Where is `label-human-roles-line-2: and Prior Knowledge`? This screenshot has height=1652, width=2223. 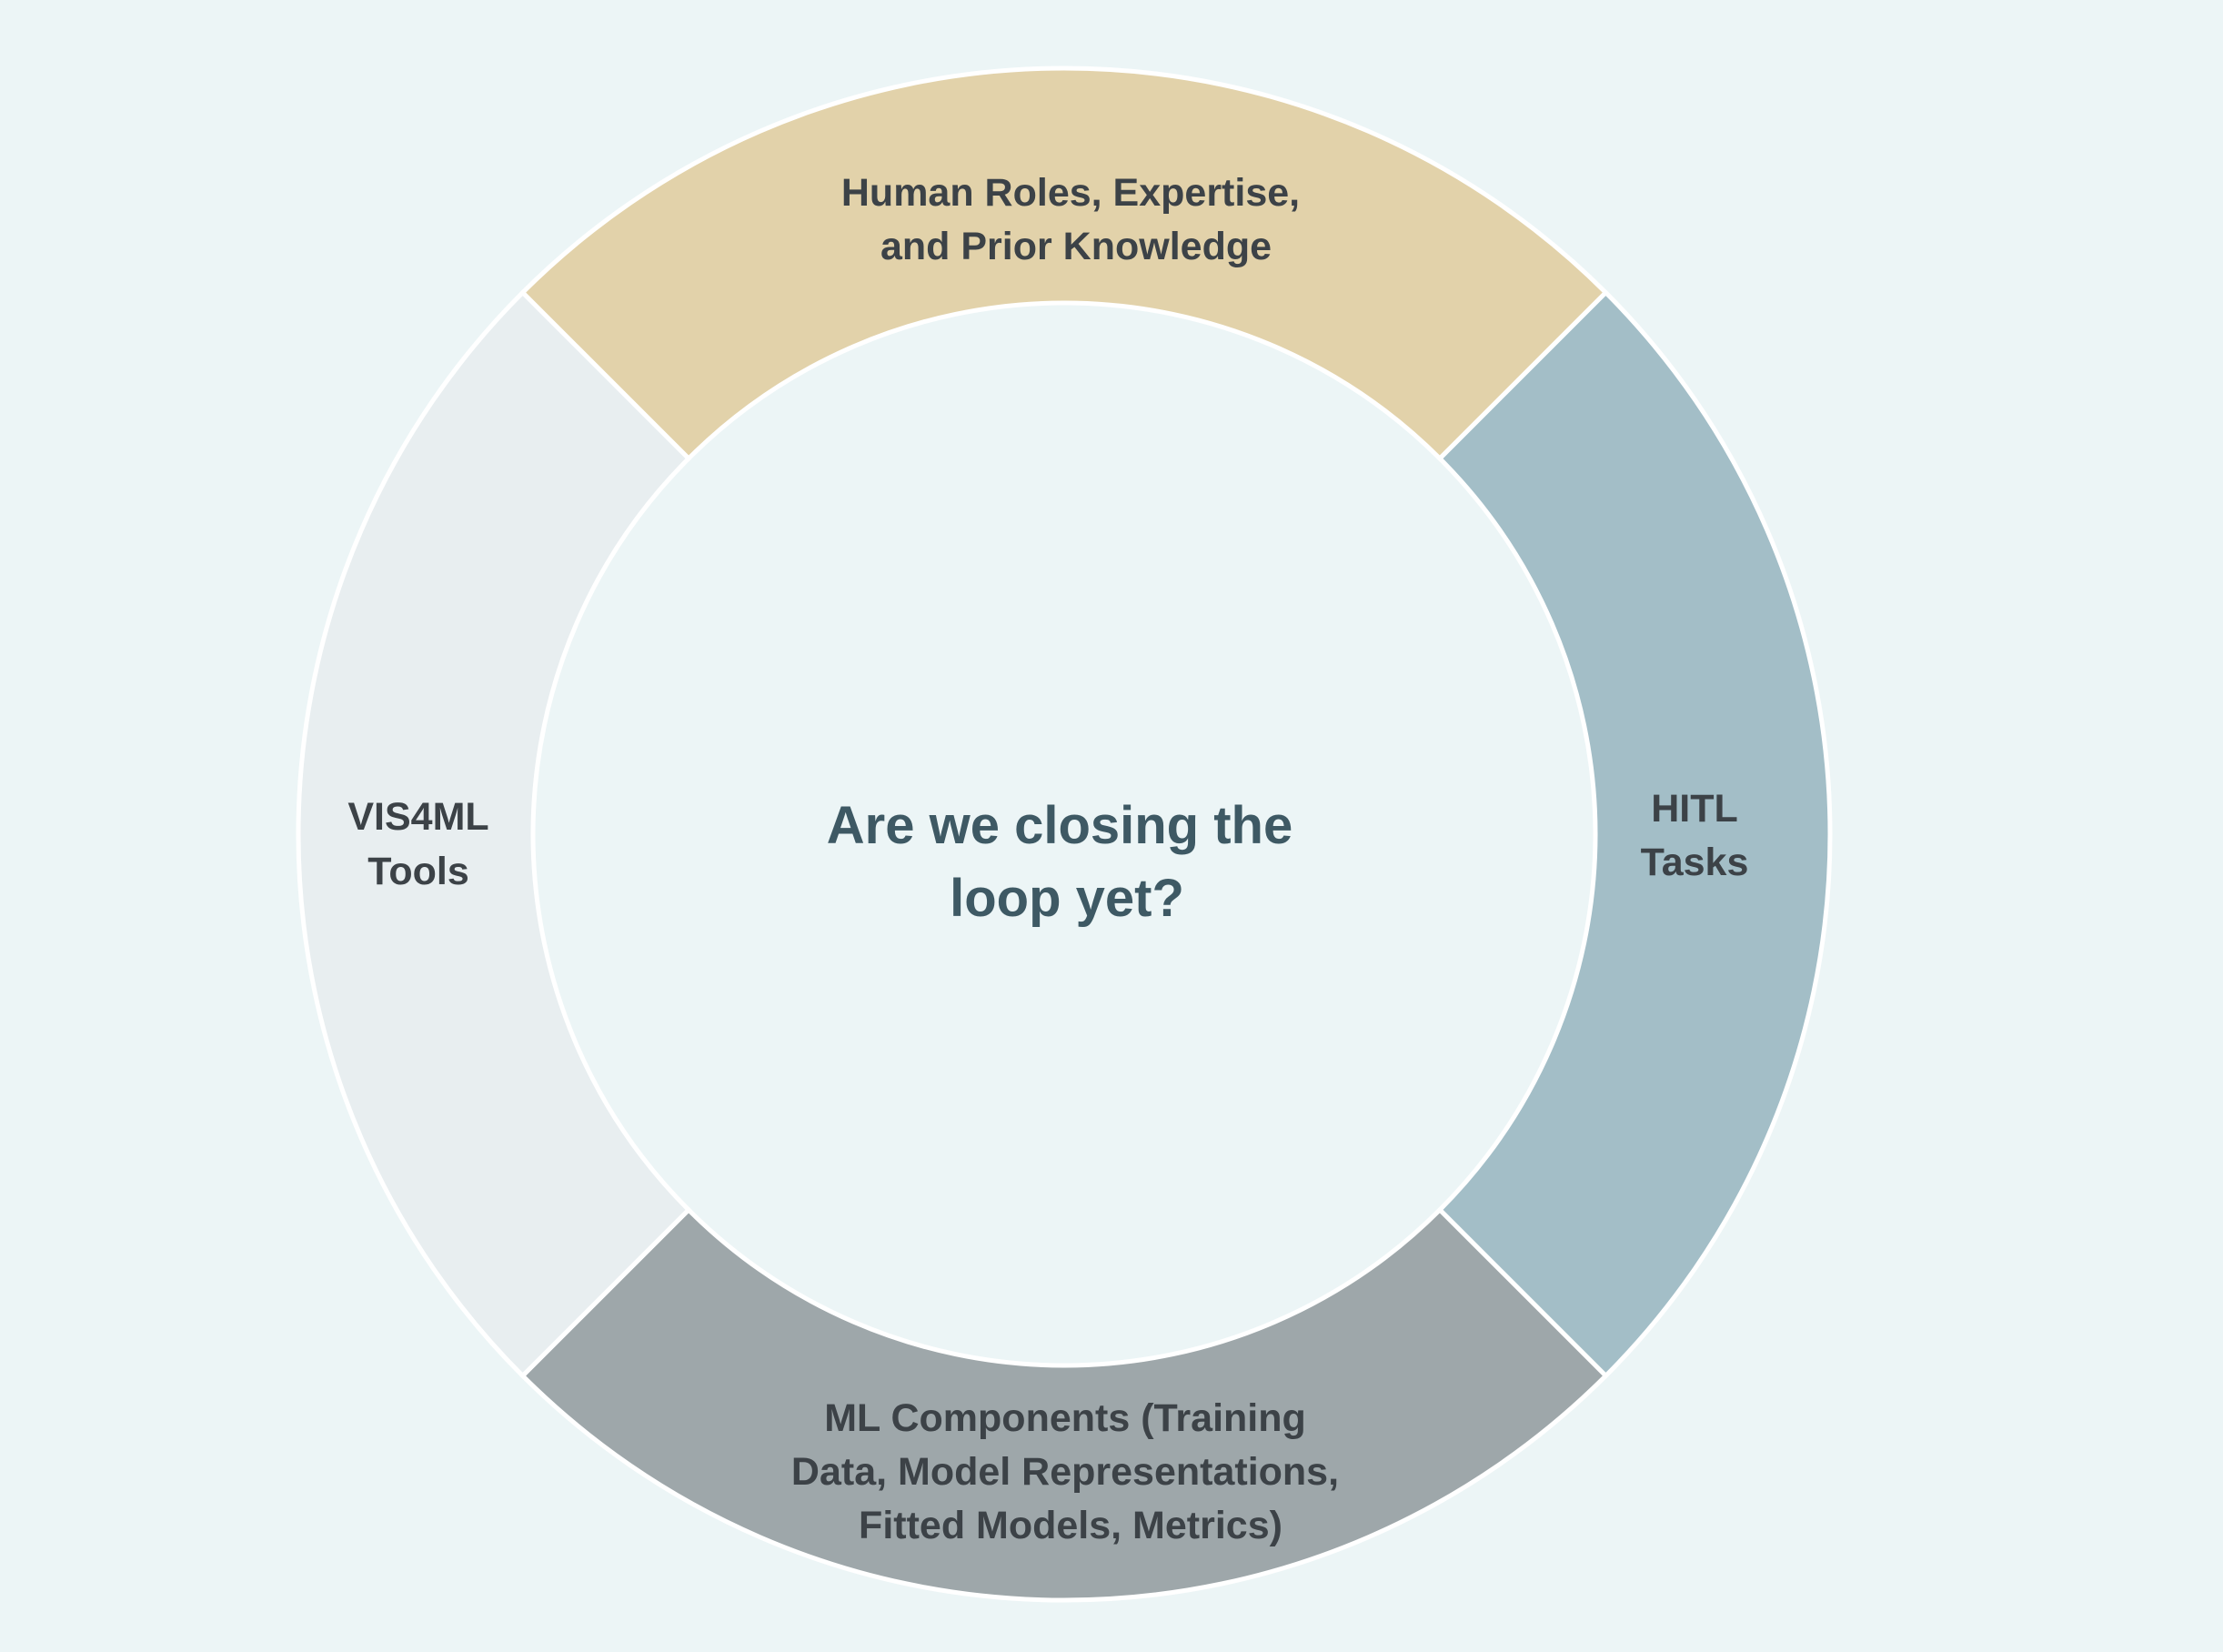
label-human-roles-line-2: and Prior Knowledge is located at coordinates (1076, 246).